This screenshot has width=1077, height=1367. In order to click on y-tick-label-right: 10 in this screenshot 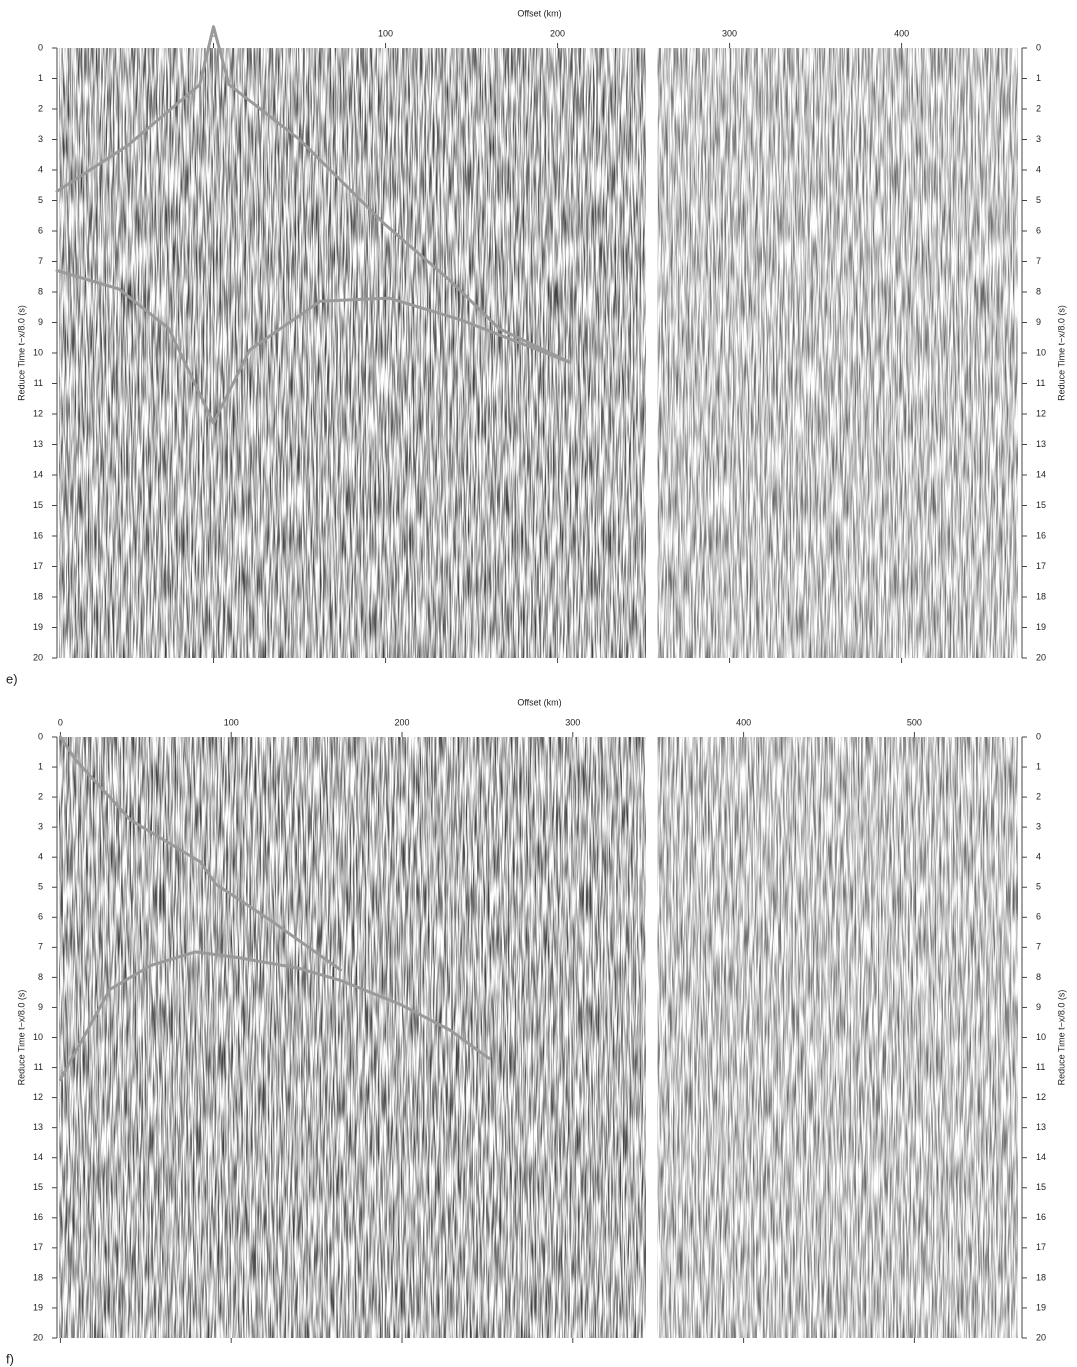, I will do `click(1041, 1037)`.